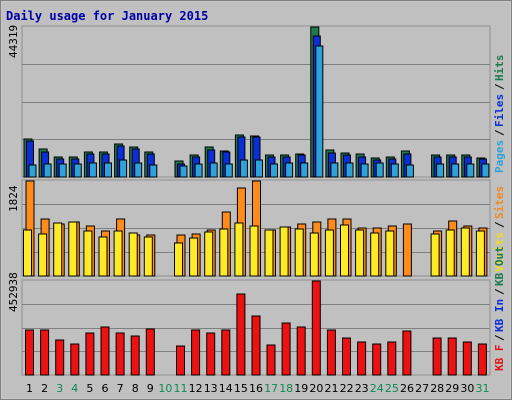  I want to click on legend-bottom: KB F / KB In / KB Out, so click(499, 308).